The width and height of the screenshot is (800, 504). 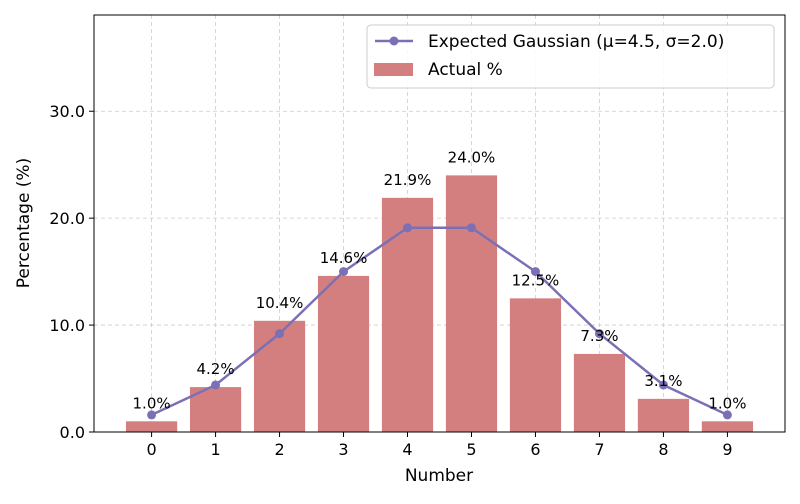 I want to click on x-tick-label: 2, so click(x=279, y=449).